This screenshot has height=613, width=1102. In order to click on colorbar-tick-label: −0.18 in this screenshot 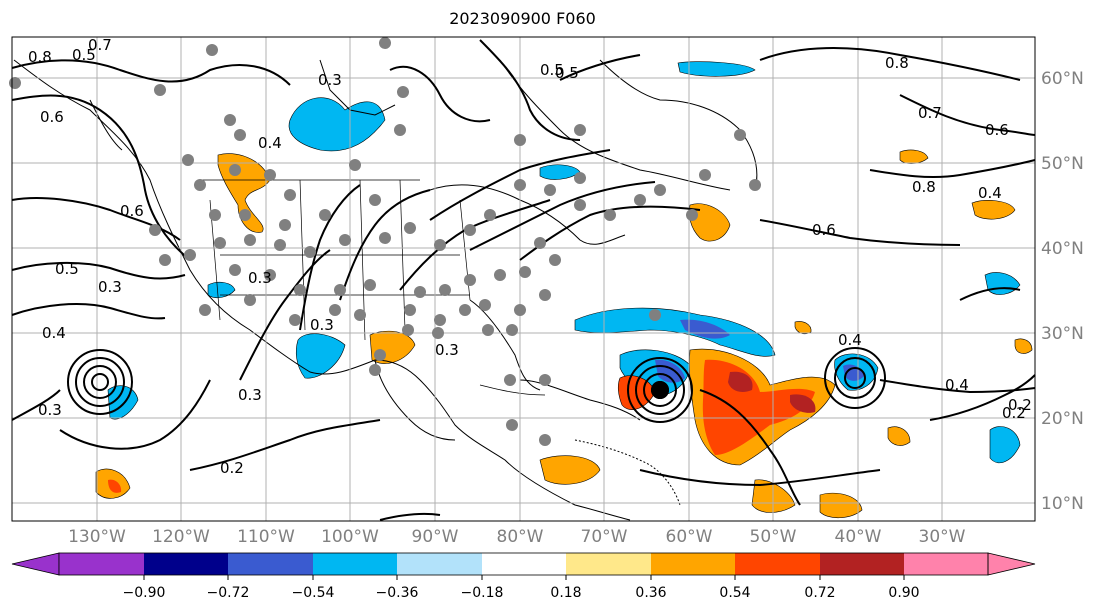, I will do `click(482, 593)`.